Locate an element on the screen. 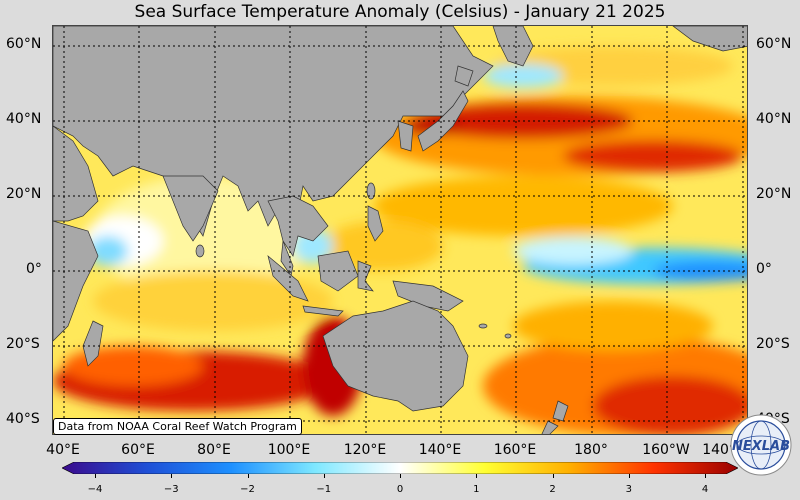 The height and width of the screenshot is (500, 800). colorbar-tick-label: 1 is located at coordinates (476, 489).